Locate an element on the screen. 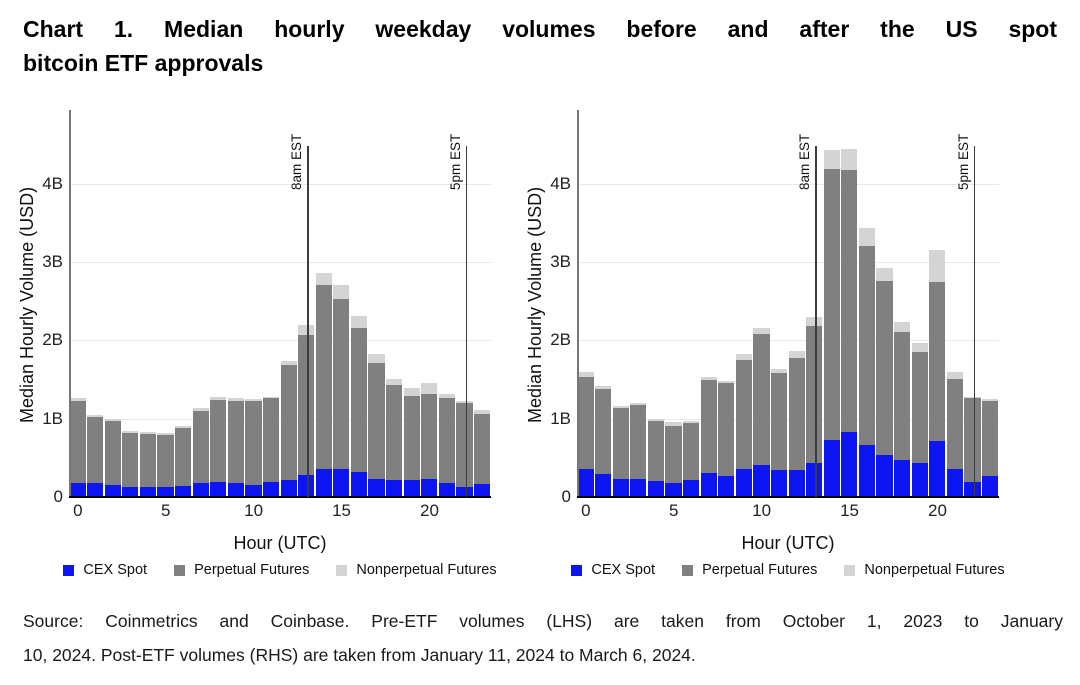 This screenshot has width=1080, height=685. y-tick-0: 0 is located at coordinates (58, 496).